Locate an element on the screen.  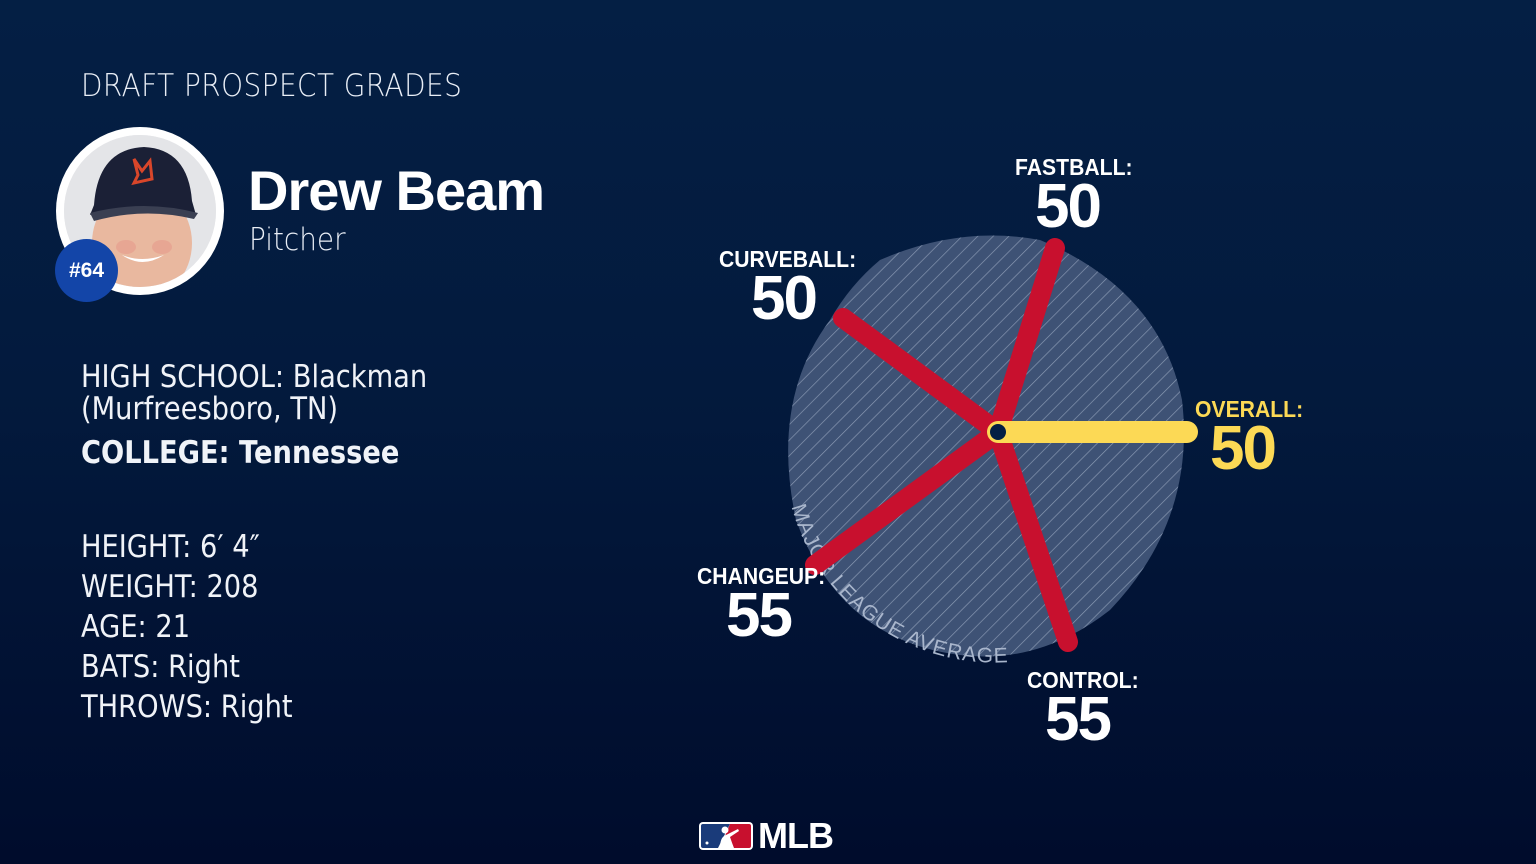
stat-height: HEIGHT: 6′ 4″ is located at coordinates (170, 547).